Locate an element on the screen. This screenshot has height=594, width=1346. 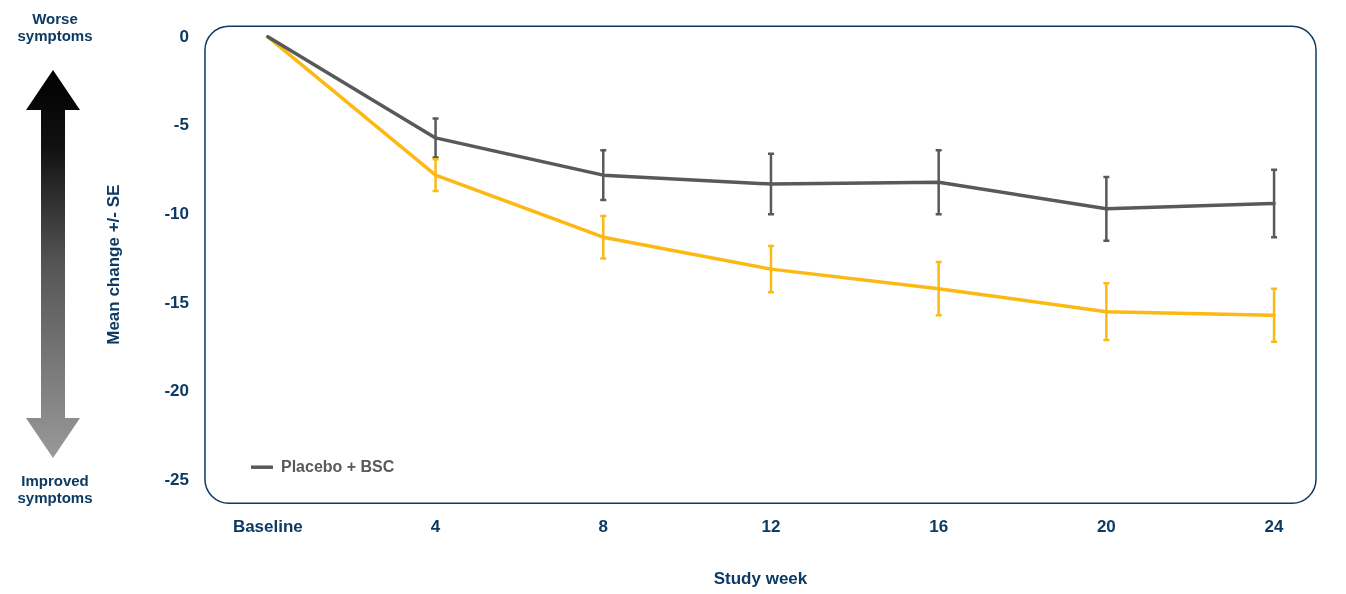
x-tick-label: 4 is located at coordinates (435, 527).